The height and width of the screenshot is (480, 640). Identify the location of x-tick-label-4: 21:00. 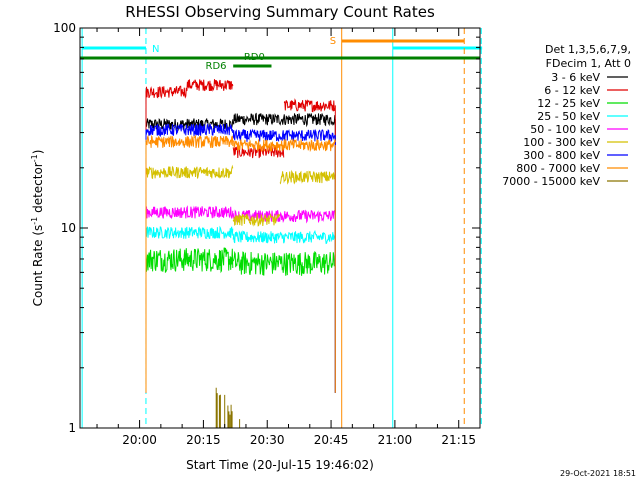
(395, 440).